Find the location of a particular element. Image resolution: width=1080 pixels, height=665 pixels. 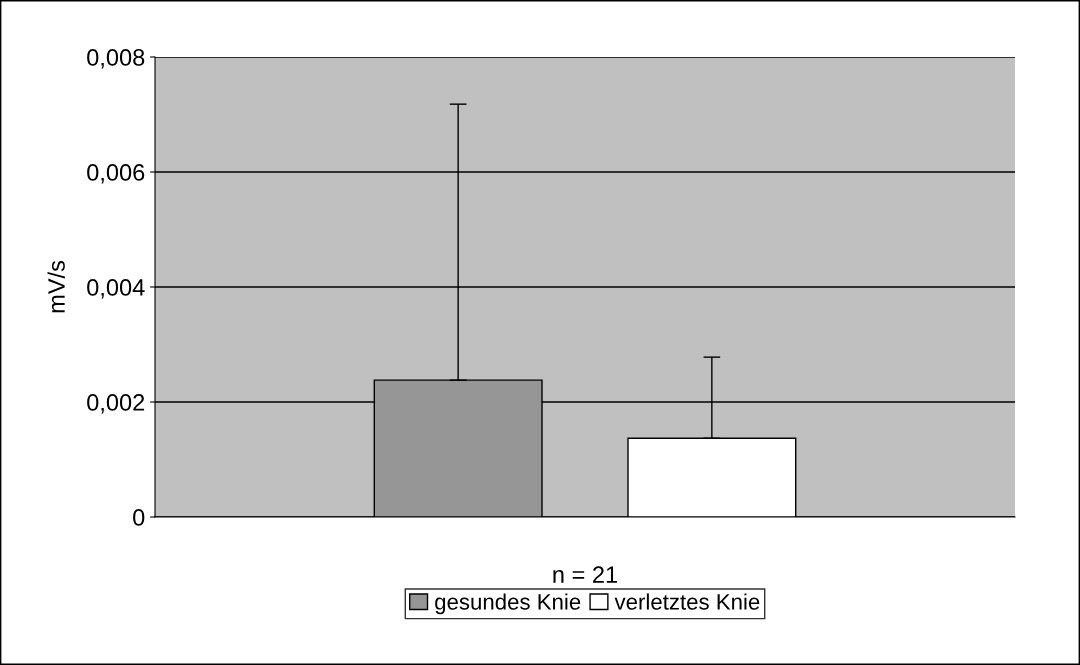

y-tick-label: 0,006 is located at coordinates (116, 174).